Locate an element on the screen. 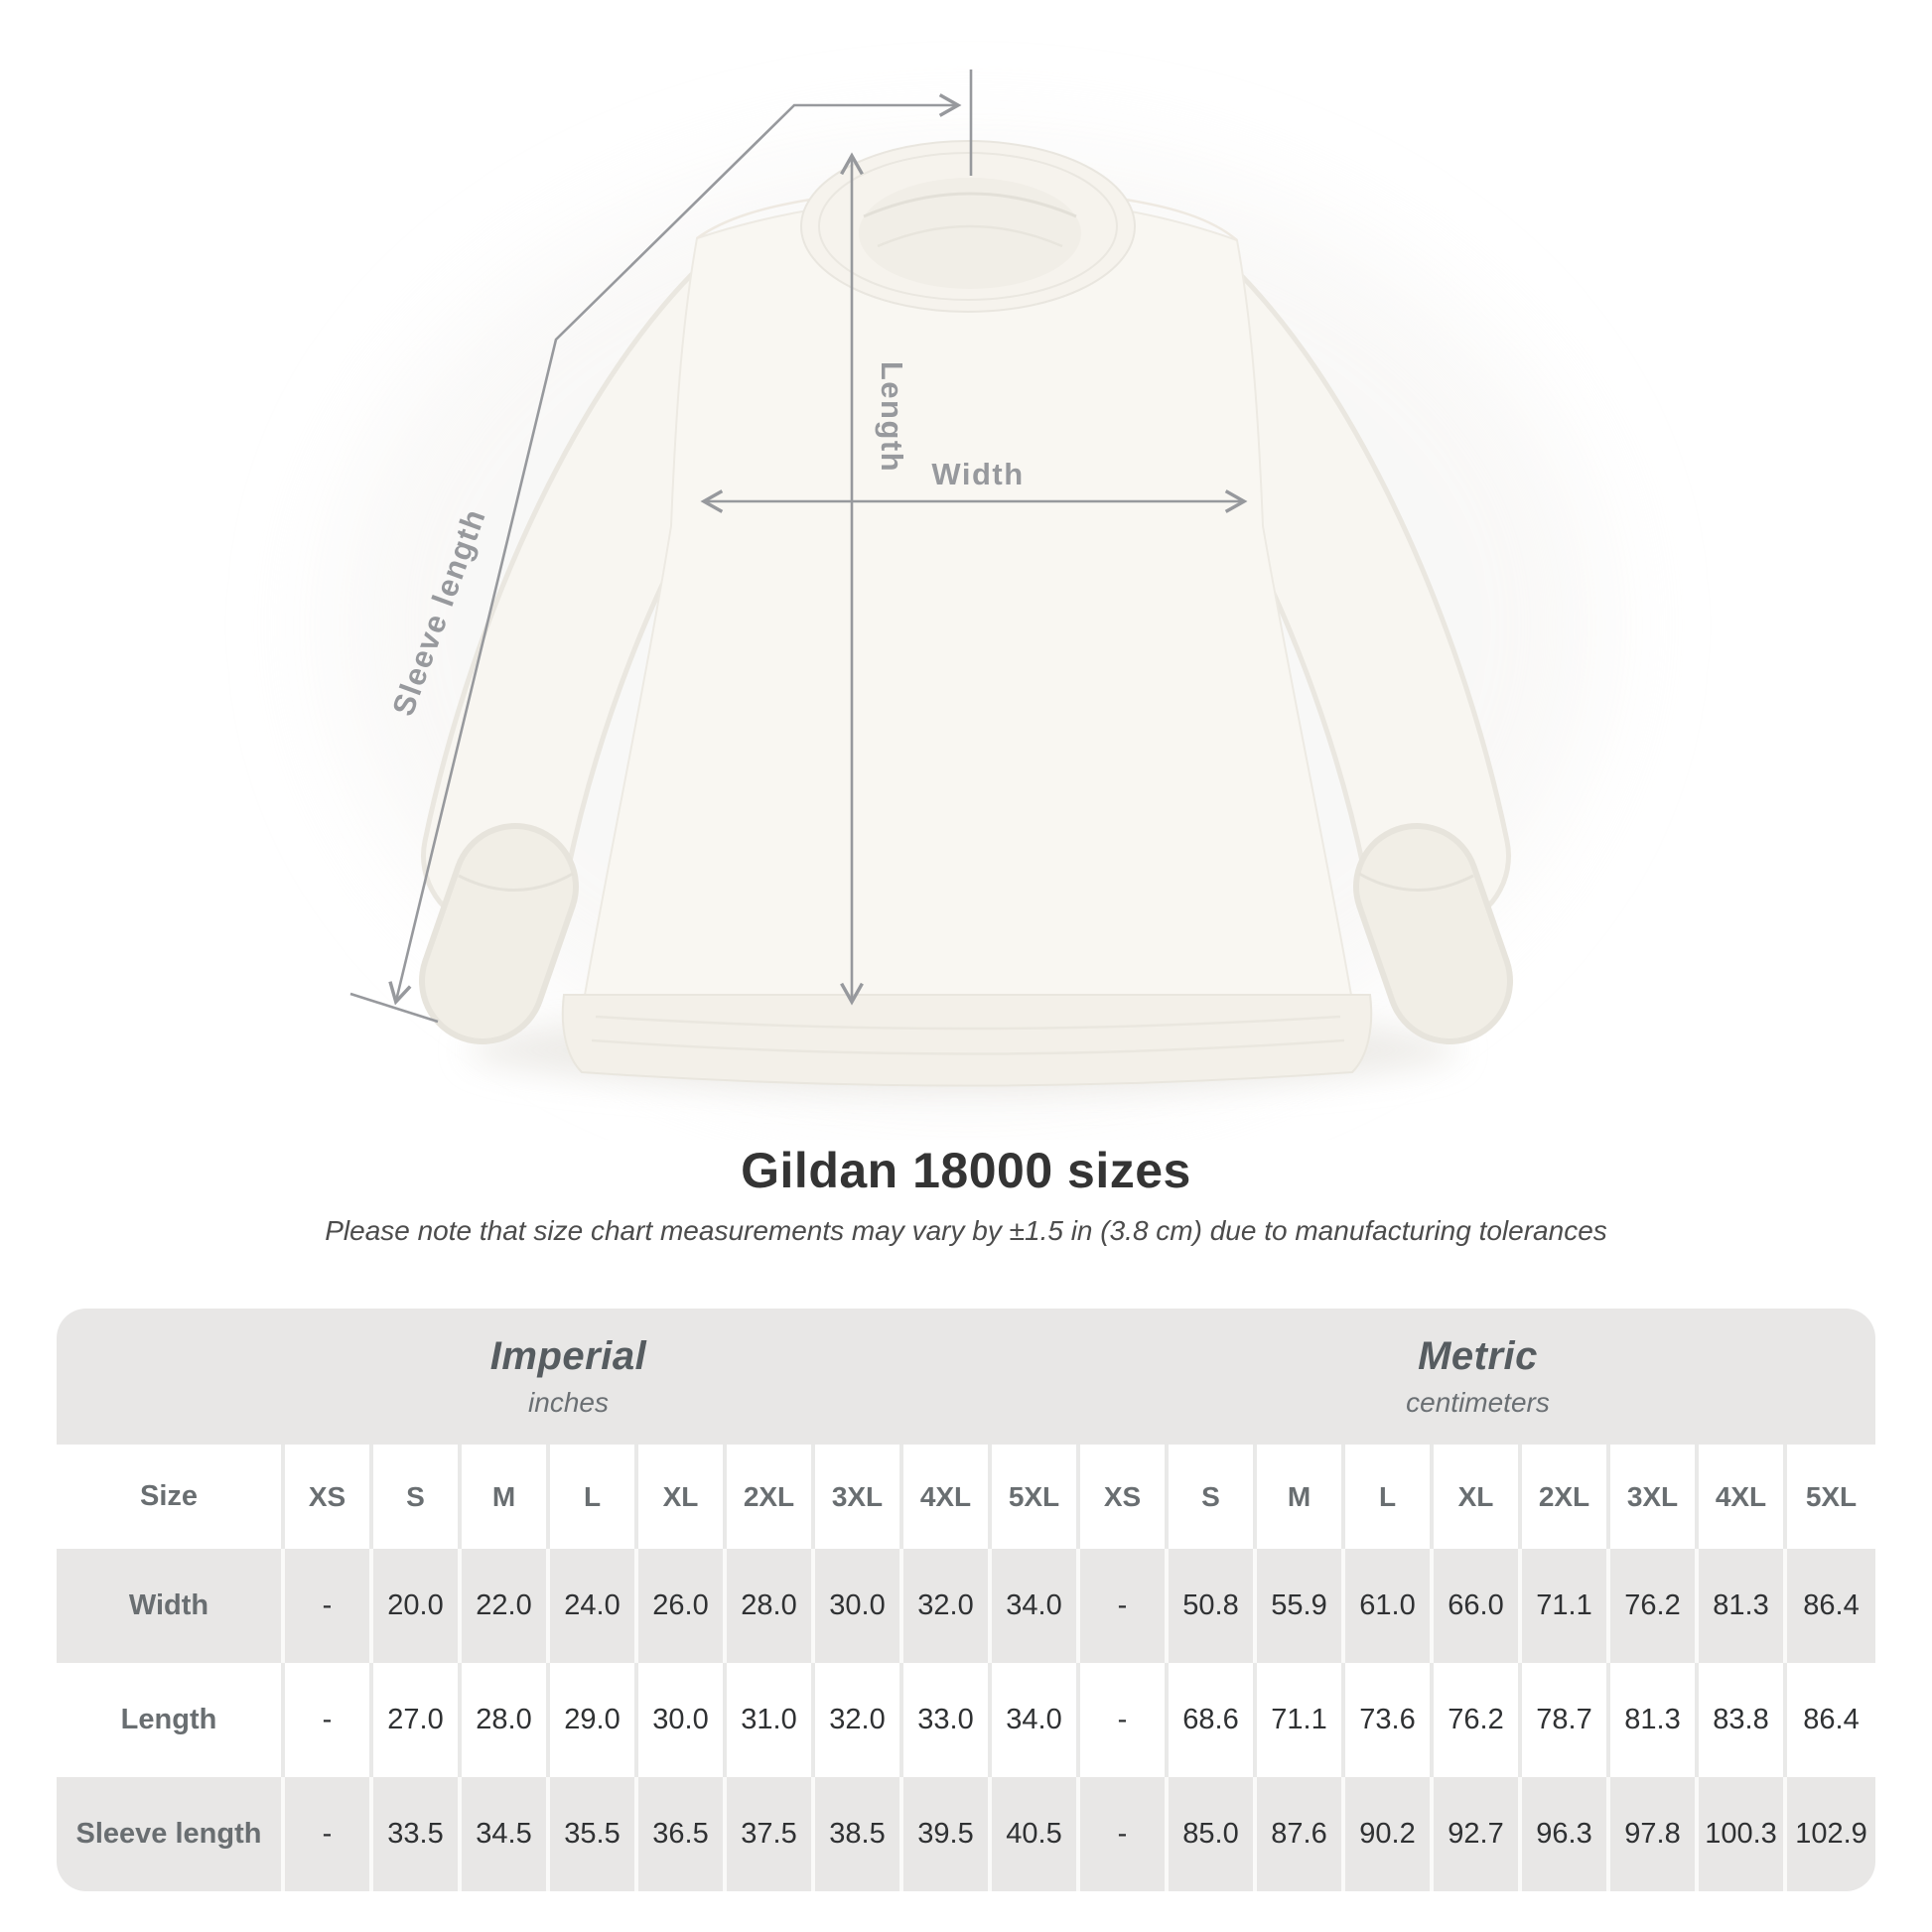 This screenshot has height=1932, width=1932. value-cell: 100.3 is located at coordinates (1743, 1834).